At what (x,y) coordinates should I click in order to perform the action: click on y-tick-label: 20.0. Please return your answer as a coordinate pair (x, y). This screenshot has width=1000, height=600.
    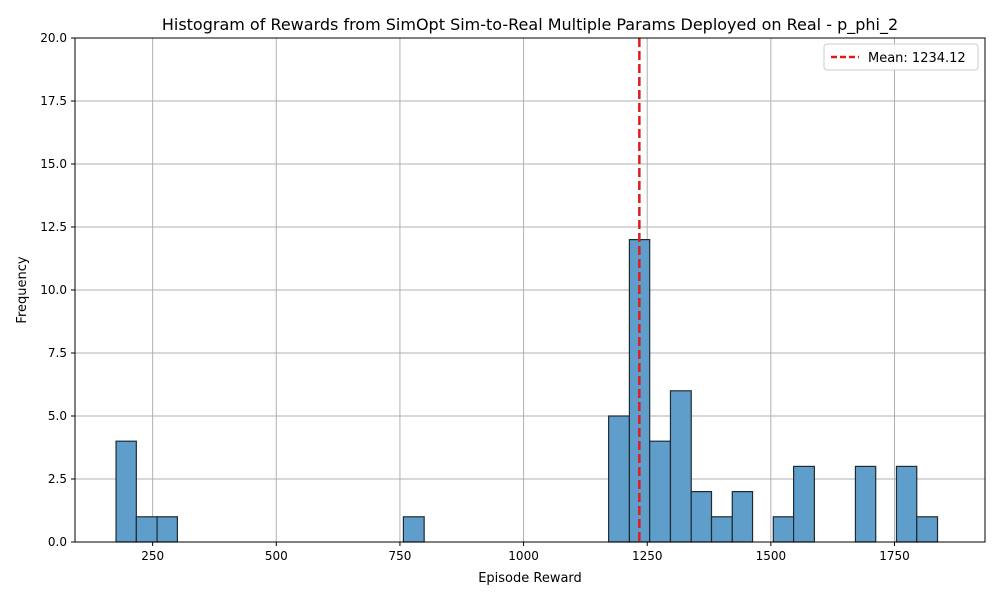
    Looking at the image, I should click on (53, 38).